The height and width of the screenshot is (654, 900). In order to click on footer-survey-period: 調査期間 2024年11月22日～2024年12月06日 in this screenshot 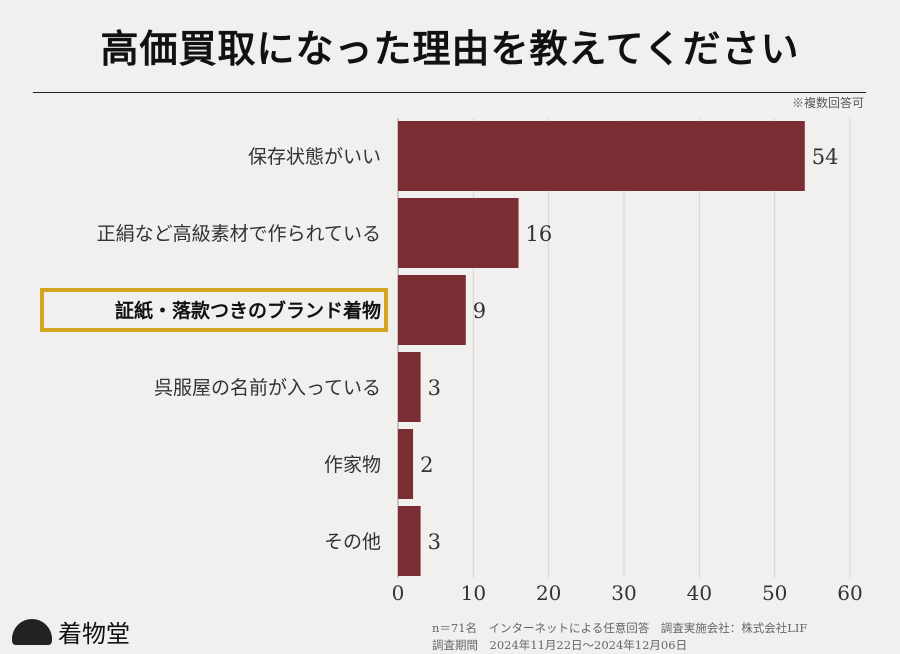, I will do `click(560, 645)`.